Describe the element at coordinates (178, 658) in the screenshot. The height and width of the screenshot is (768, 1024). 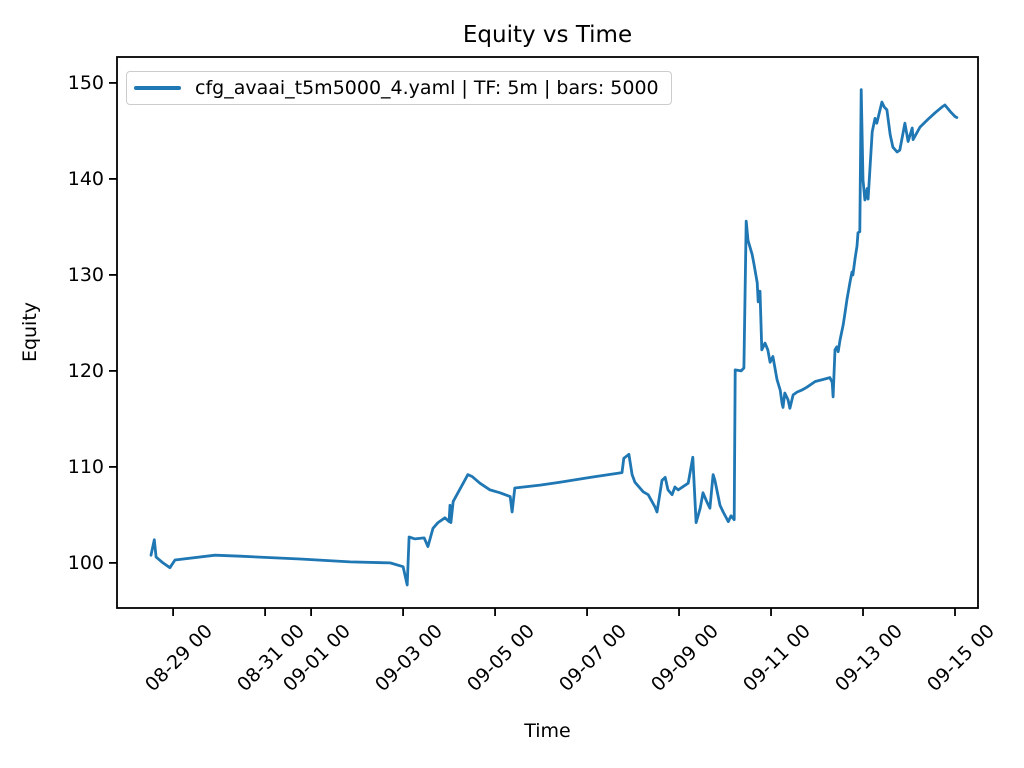
I see `x-tick-label: 08-29 00` at that location.